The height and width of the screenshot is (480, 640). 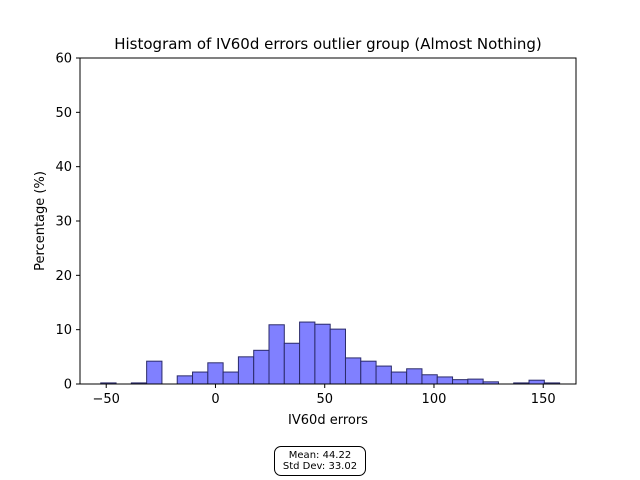 What do you see at coordinates (543, 399) in the screenshot?
I see `x-tick-label-4: 150` at bounding box center [543, 399].